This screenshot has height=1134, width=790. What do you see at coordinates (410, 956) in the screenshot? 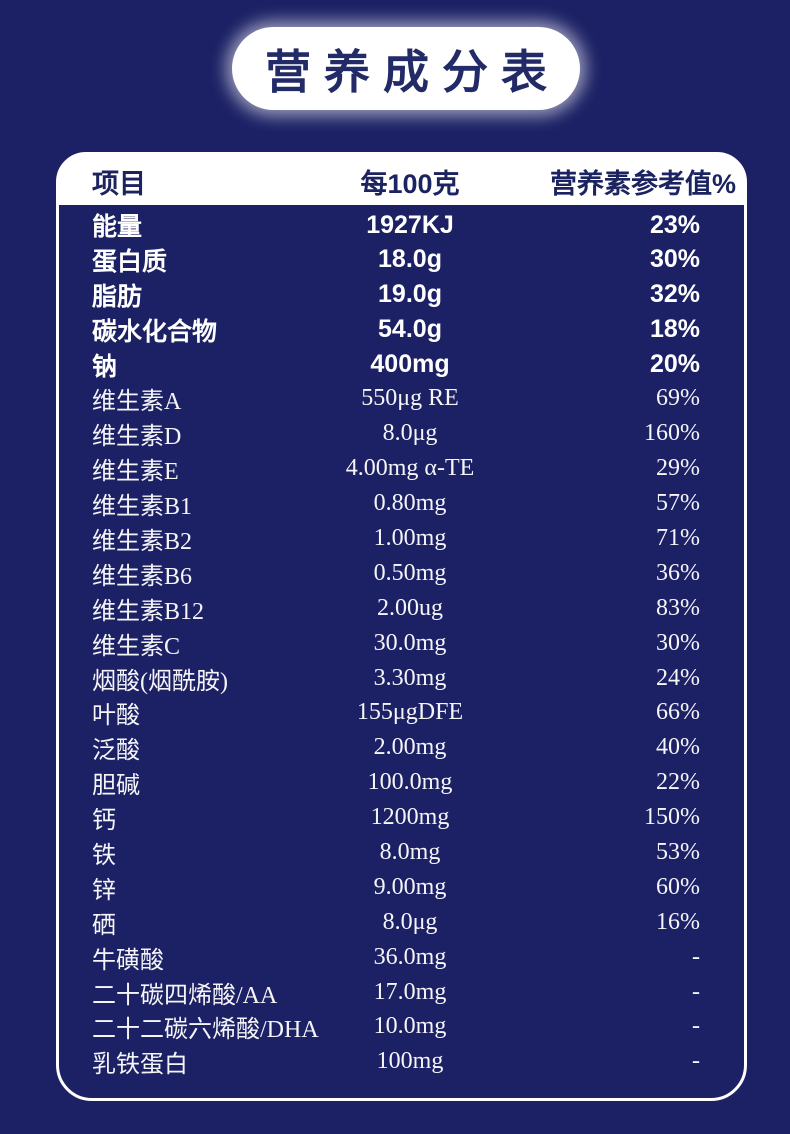
I see `nutrient-amount: 36.0mg` at bounding box center [410, 956].